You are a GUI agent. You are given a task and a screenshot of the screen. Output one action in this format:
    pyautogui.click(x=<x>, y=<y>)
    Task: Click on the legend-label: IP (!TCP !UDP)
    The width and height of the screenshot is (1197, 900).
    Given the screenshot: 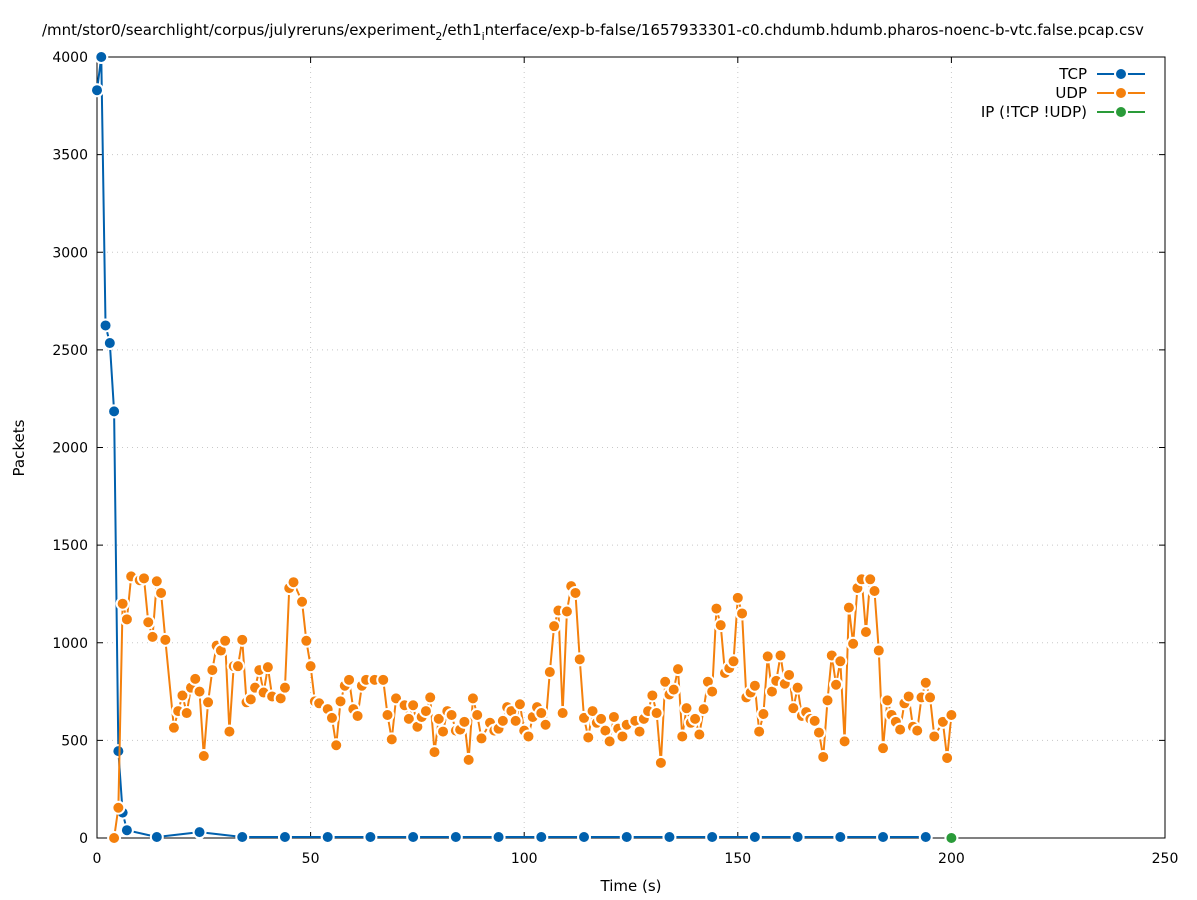 What is the action you would take?
    pyautogui.click(x=1034, y=112)
    